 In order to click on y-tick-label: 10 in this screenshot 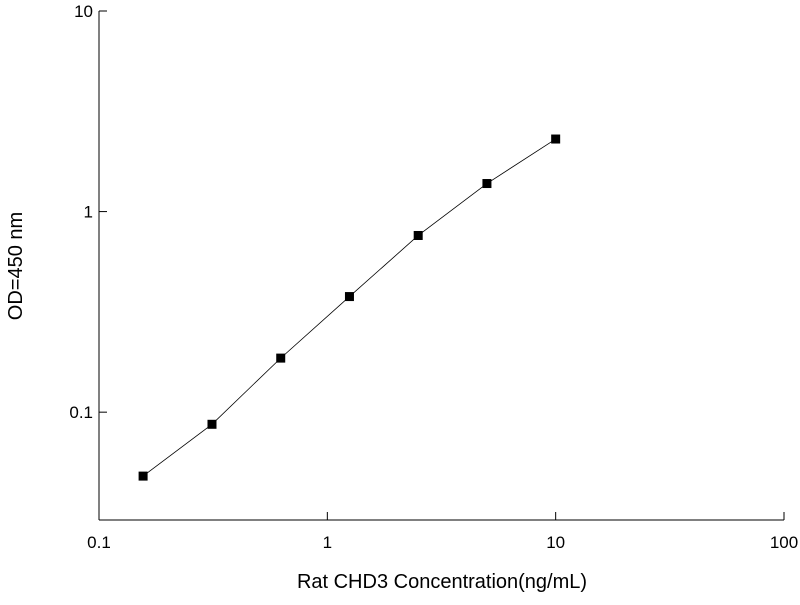, I will do `click(83, 11)`.